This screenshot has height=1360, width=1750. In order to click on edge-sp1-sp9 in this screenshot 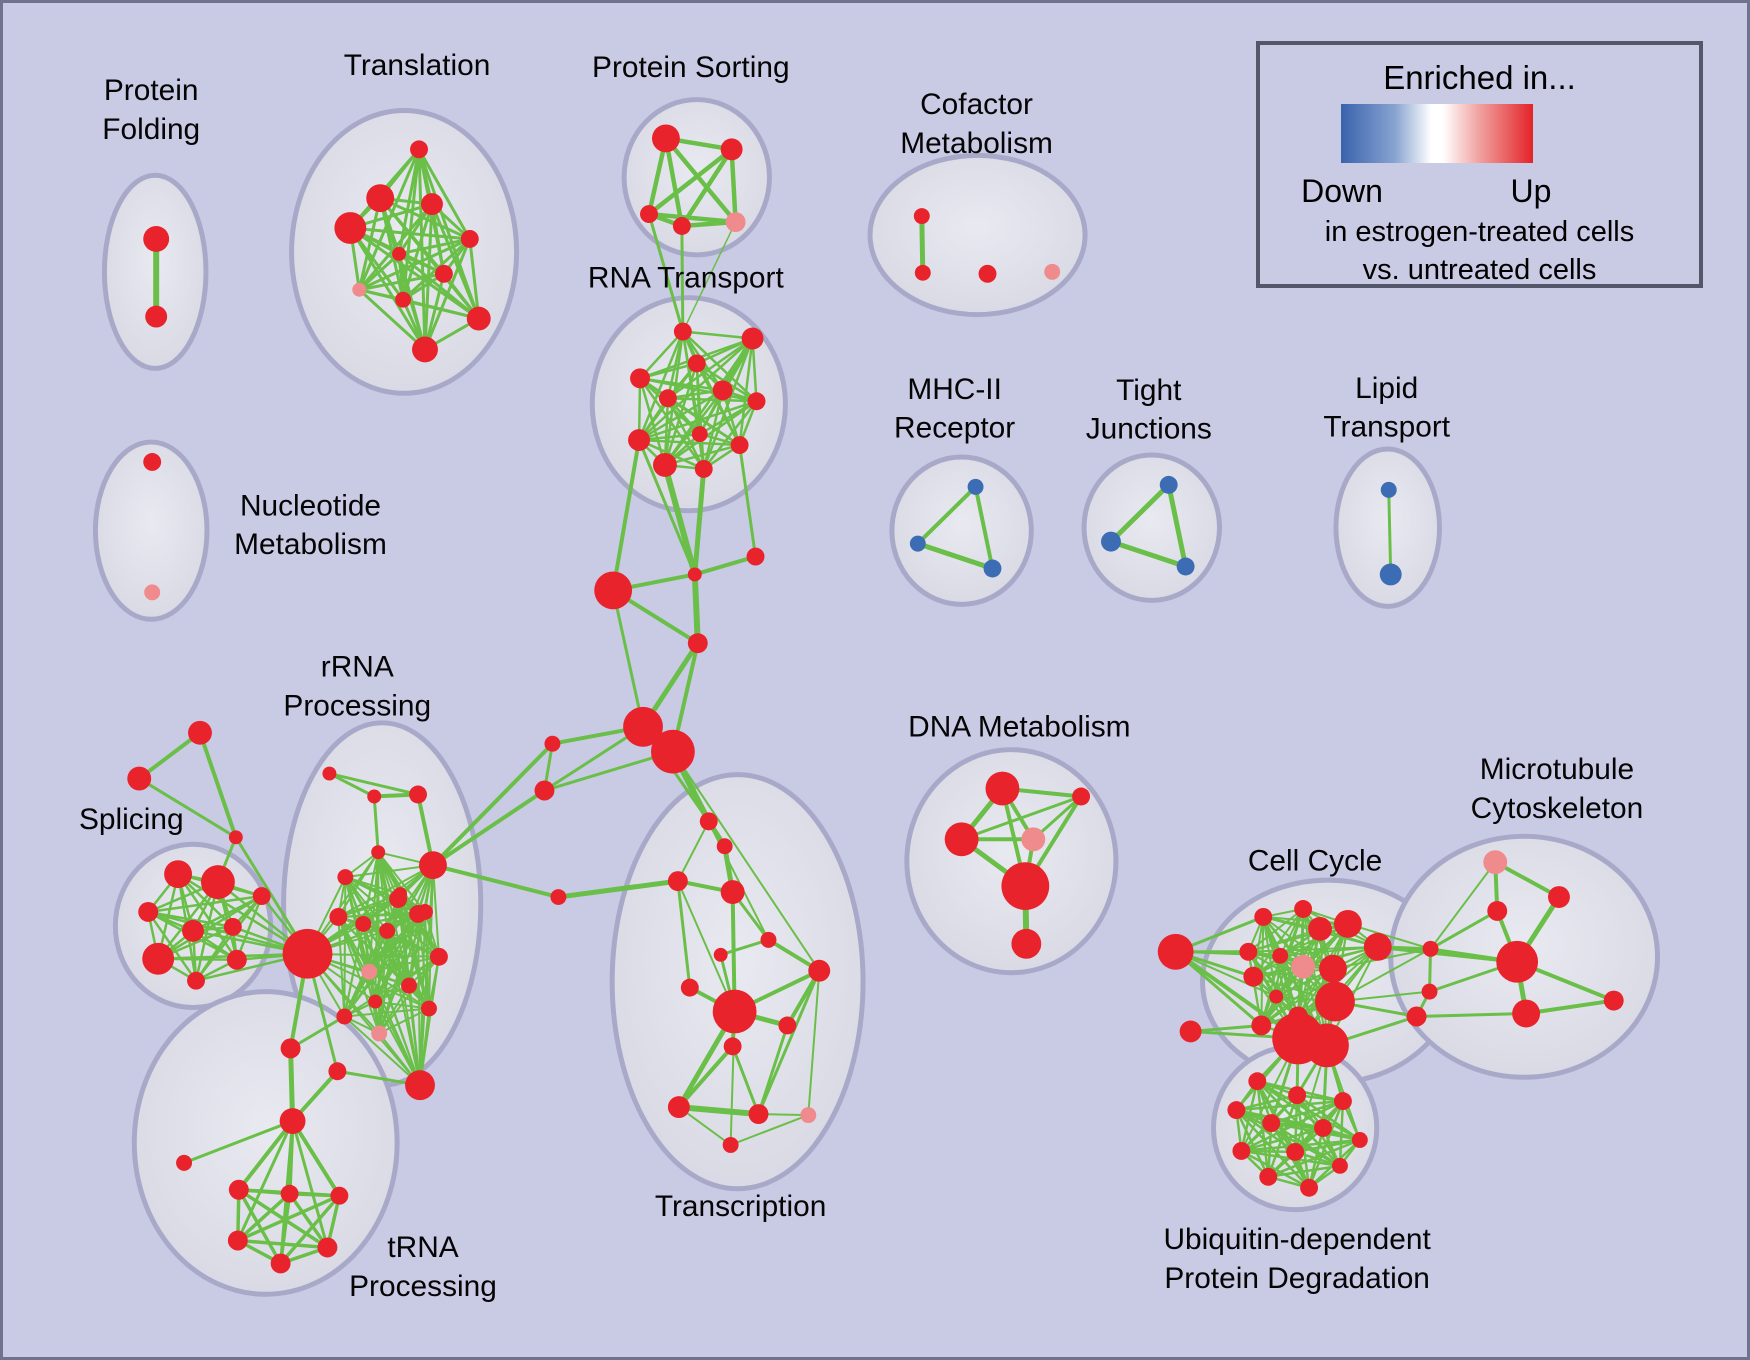, I will do `click(207, 917)`.